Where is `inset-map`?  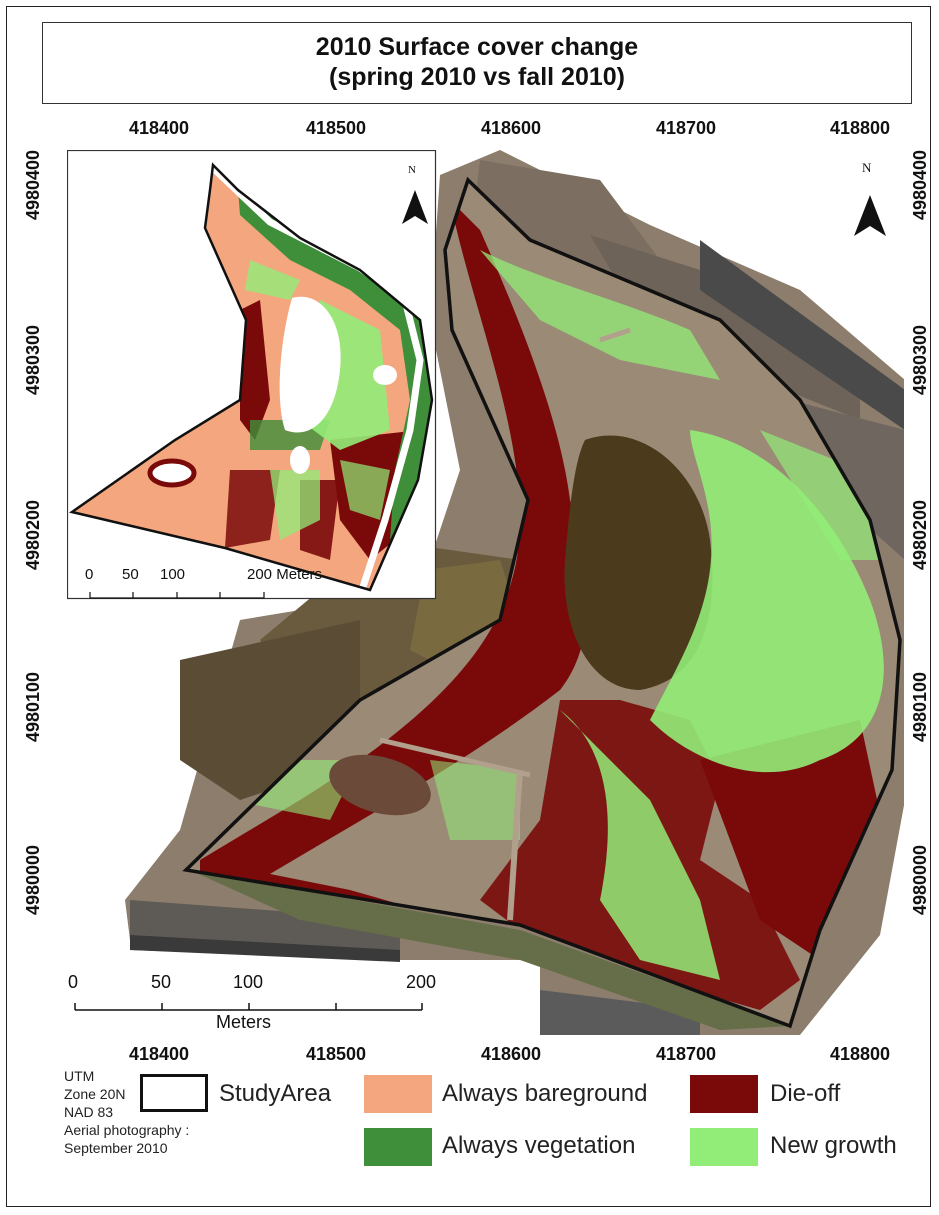 inset-map is located at coordinates (252, 375).